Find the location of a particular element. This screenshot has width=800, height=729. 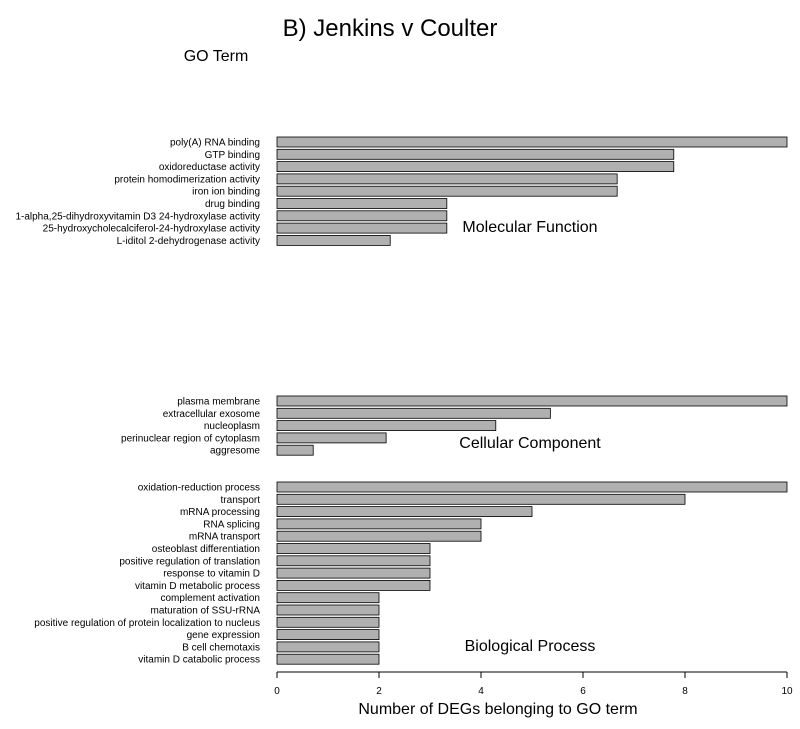

category-label: mRNA transport is located at coordinates (224, 537).